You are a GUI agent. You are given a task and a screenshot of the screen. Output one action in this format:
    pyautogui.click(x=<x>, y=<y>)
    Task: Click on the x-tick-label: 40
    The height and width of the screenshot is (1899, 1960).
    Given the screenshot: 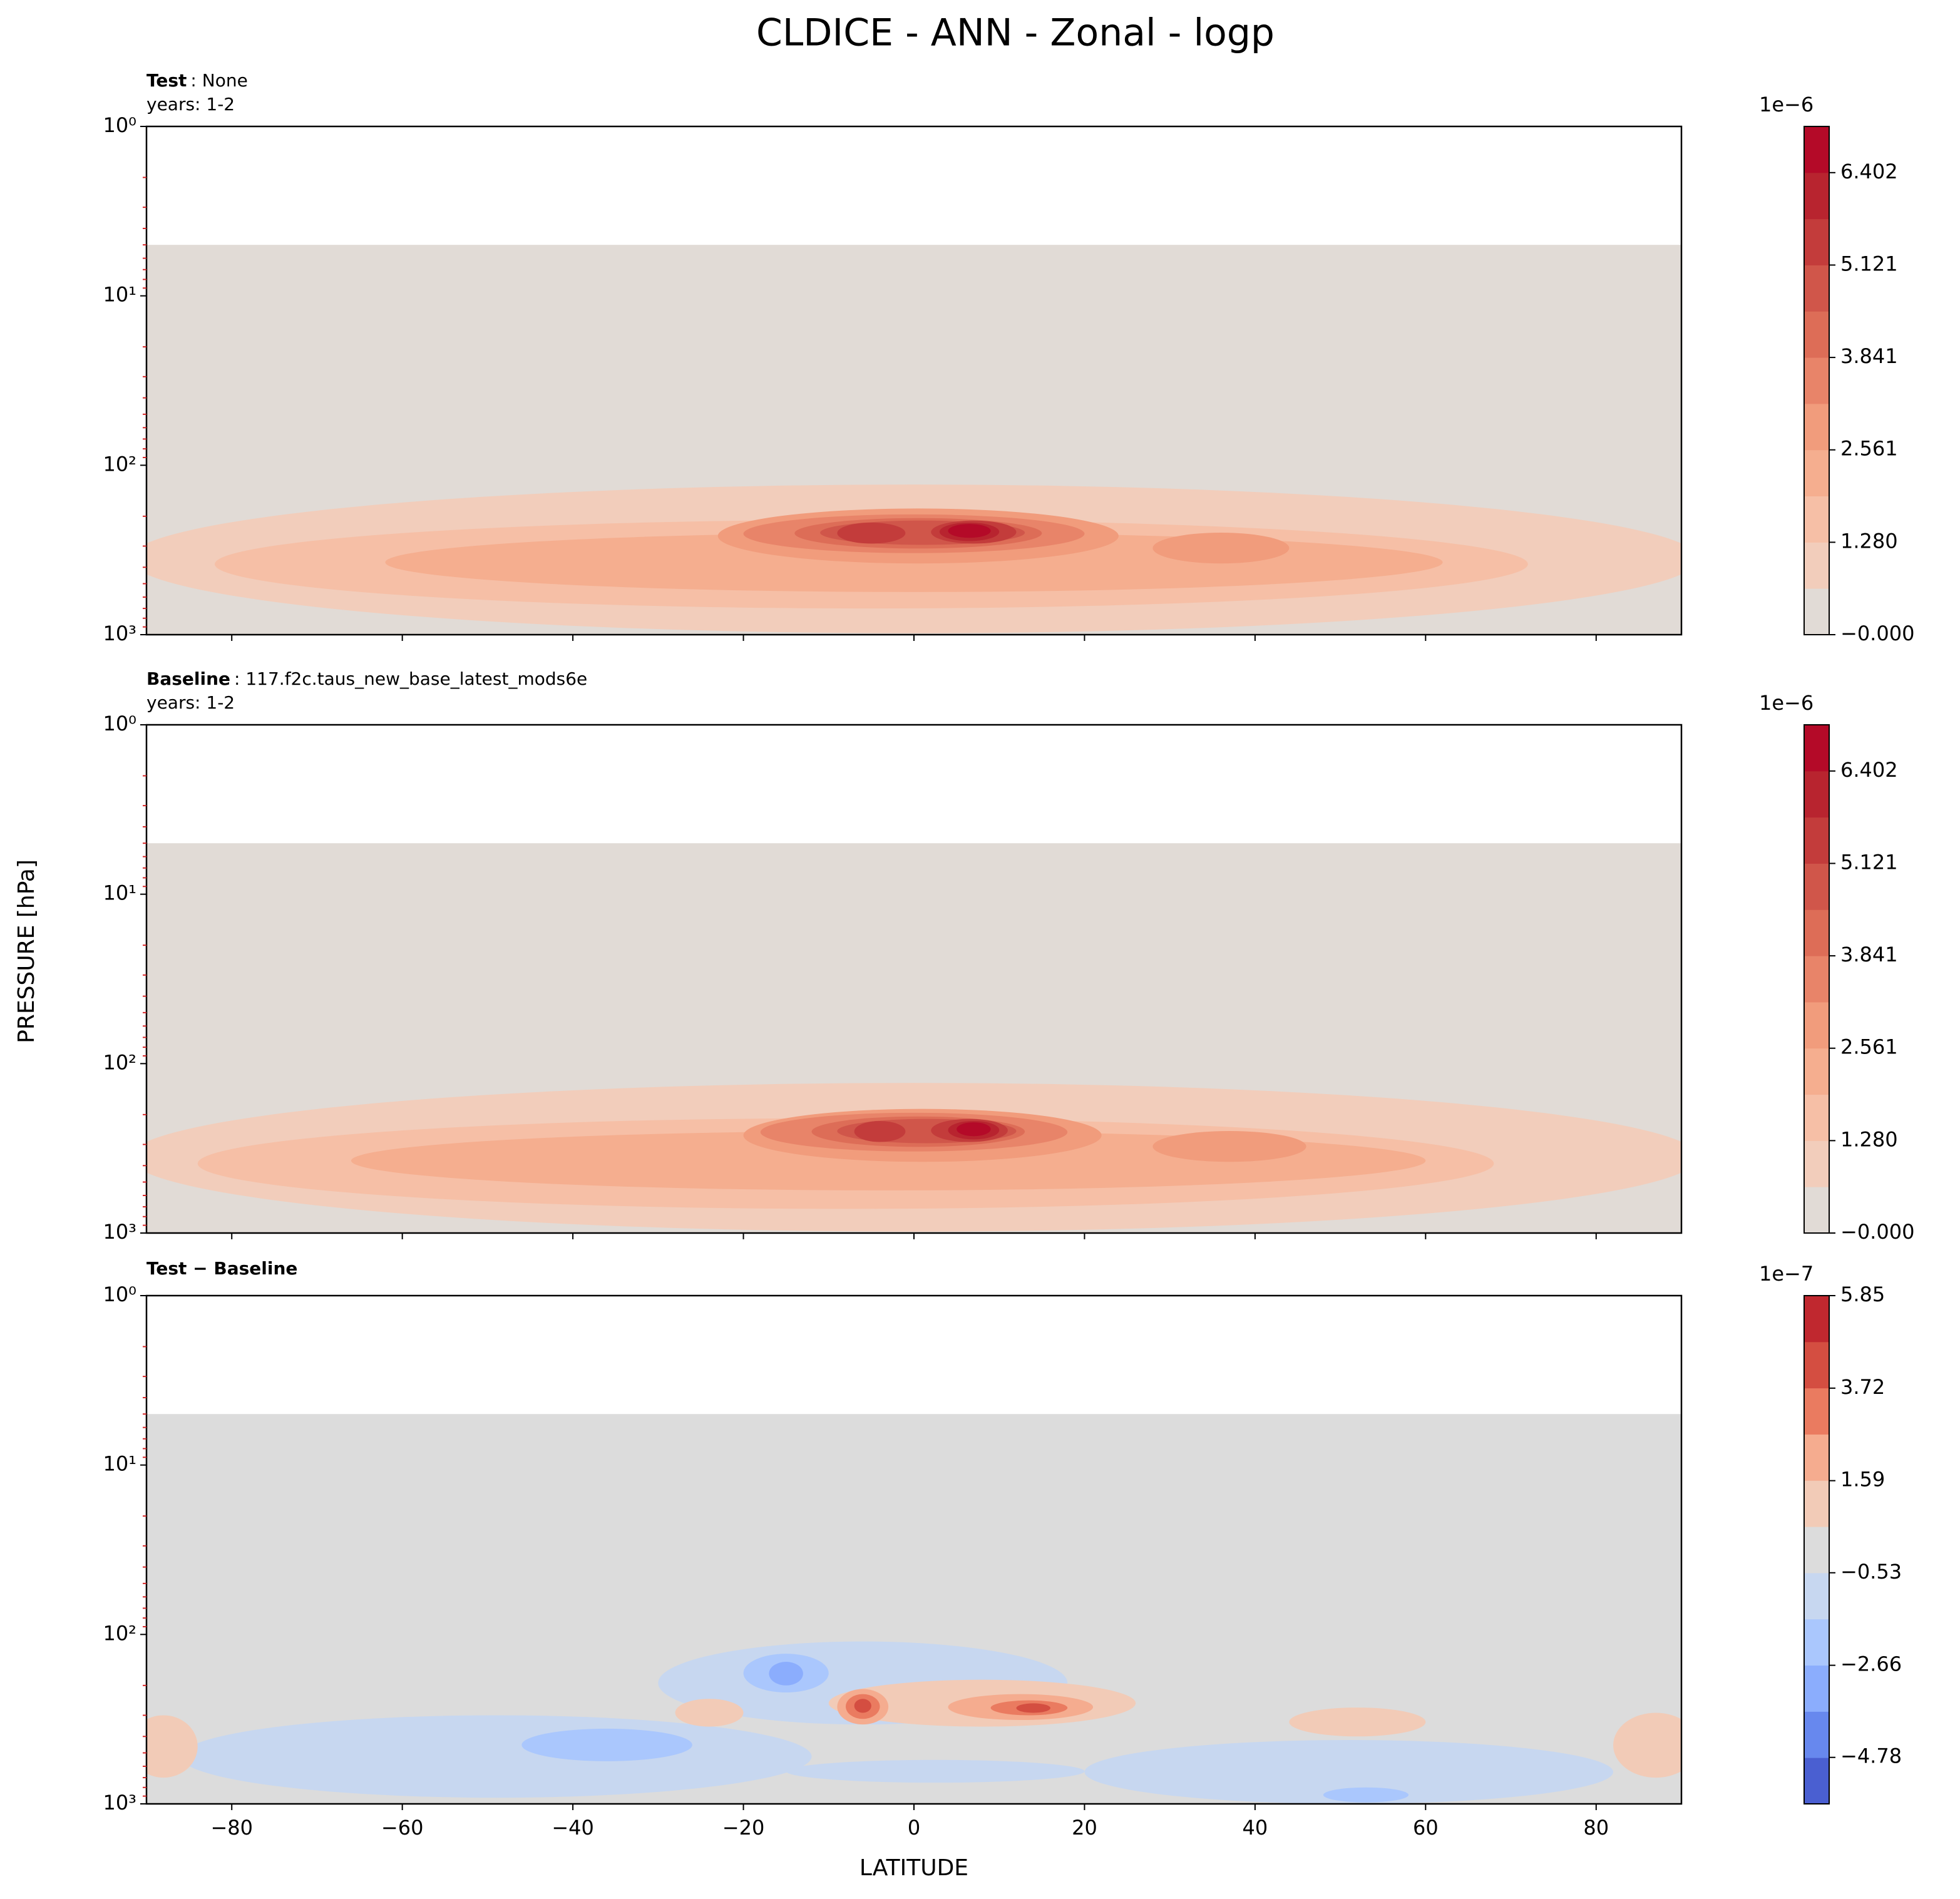 What is the action you would take?
    pyautogui.click(x=1255, y=1828)
    